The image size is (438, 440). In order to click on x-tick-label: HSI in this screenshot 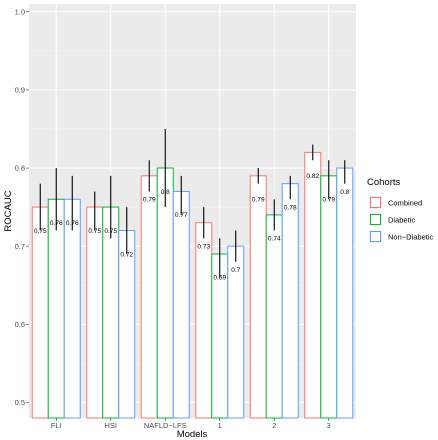, I will do `click(110, 425)`.